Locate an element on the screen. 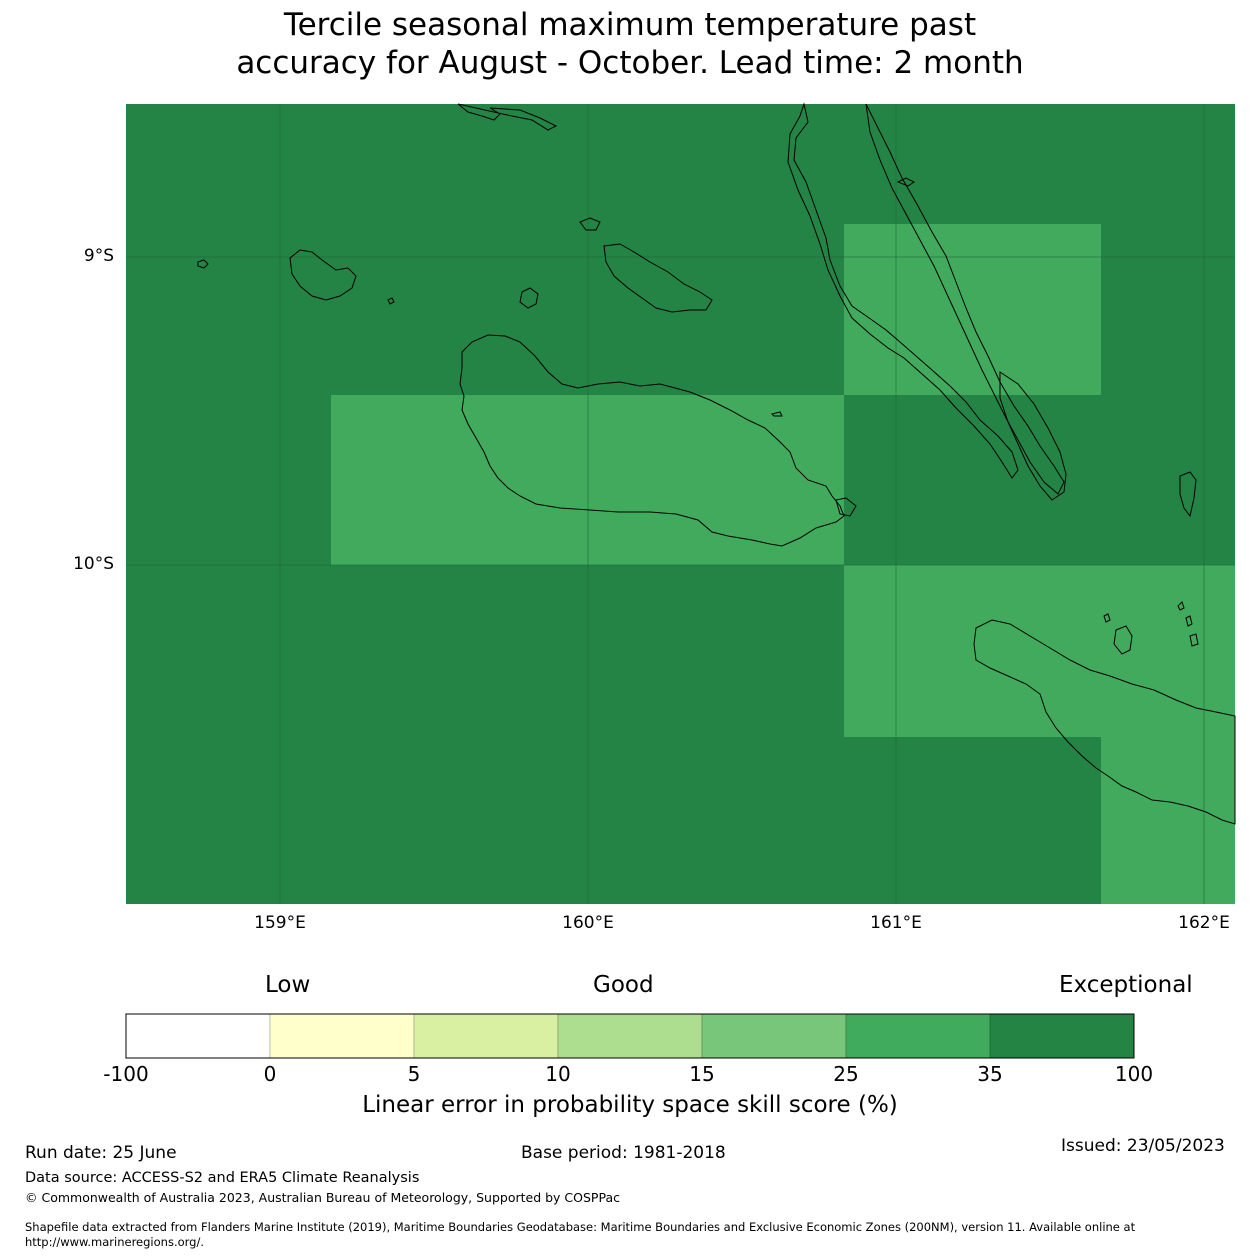 The image size is (1260, 1260). issued-date: Issued: 23/05/2023 is located at coordinates (1143, 1146).